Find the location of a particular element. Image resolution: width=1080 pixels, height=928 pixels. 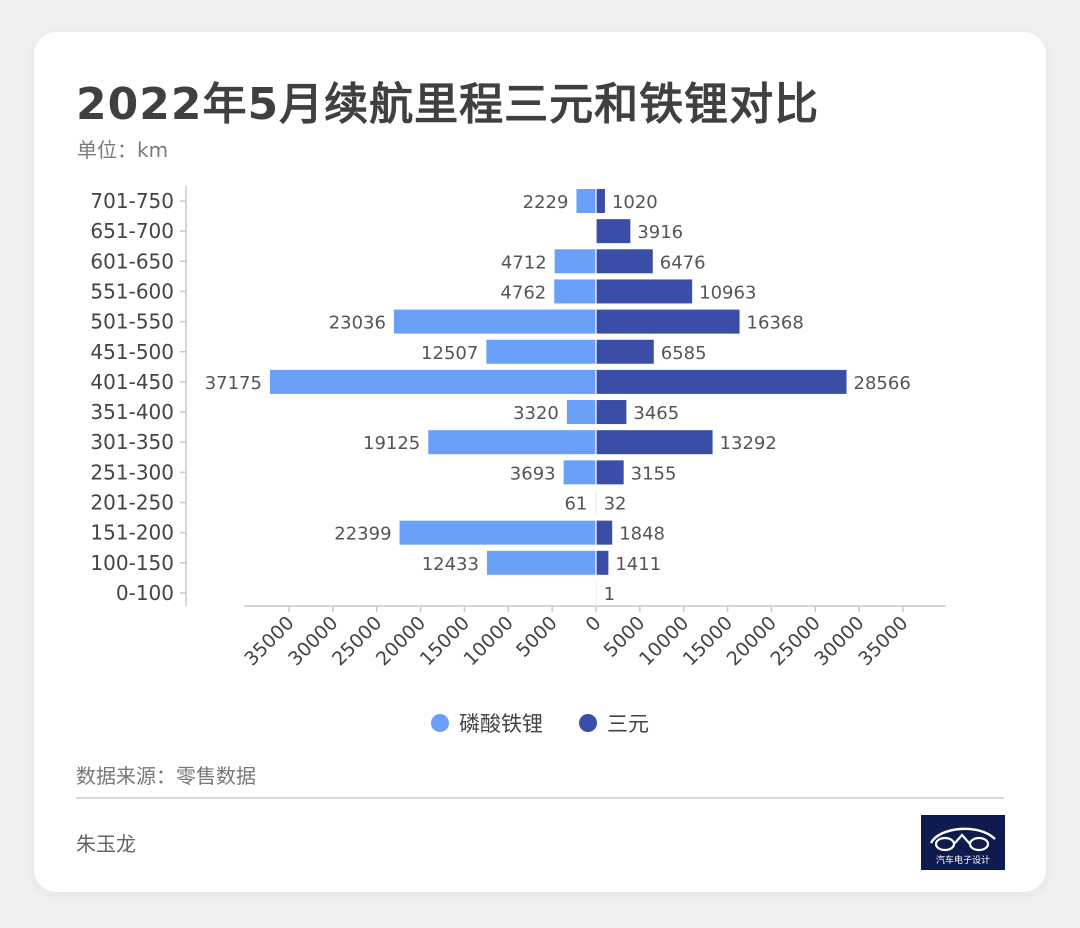

data-label-ncm: 1 is located at coordinates (609, 594).